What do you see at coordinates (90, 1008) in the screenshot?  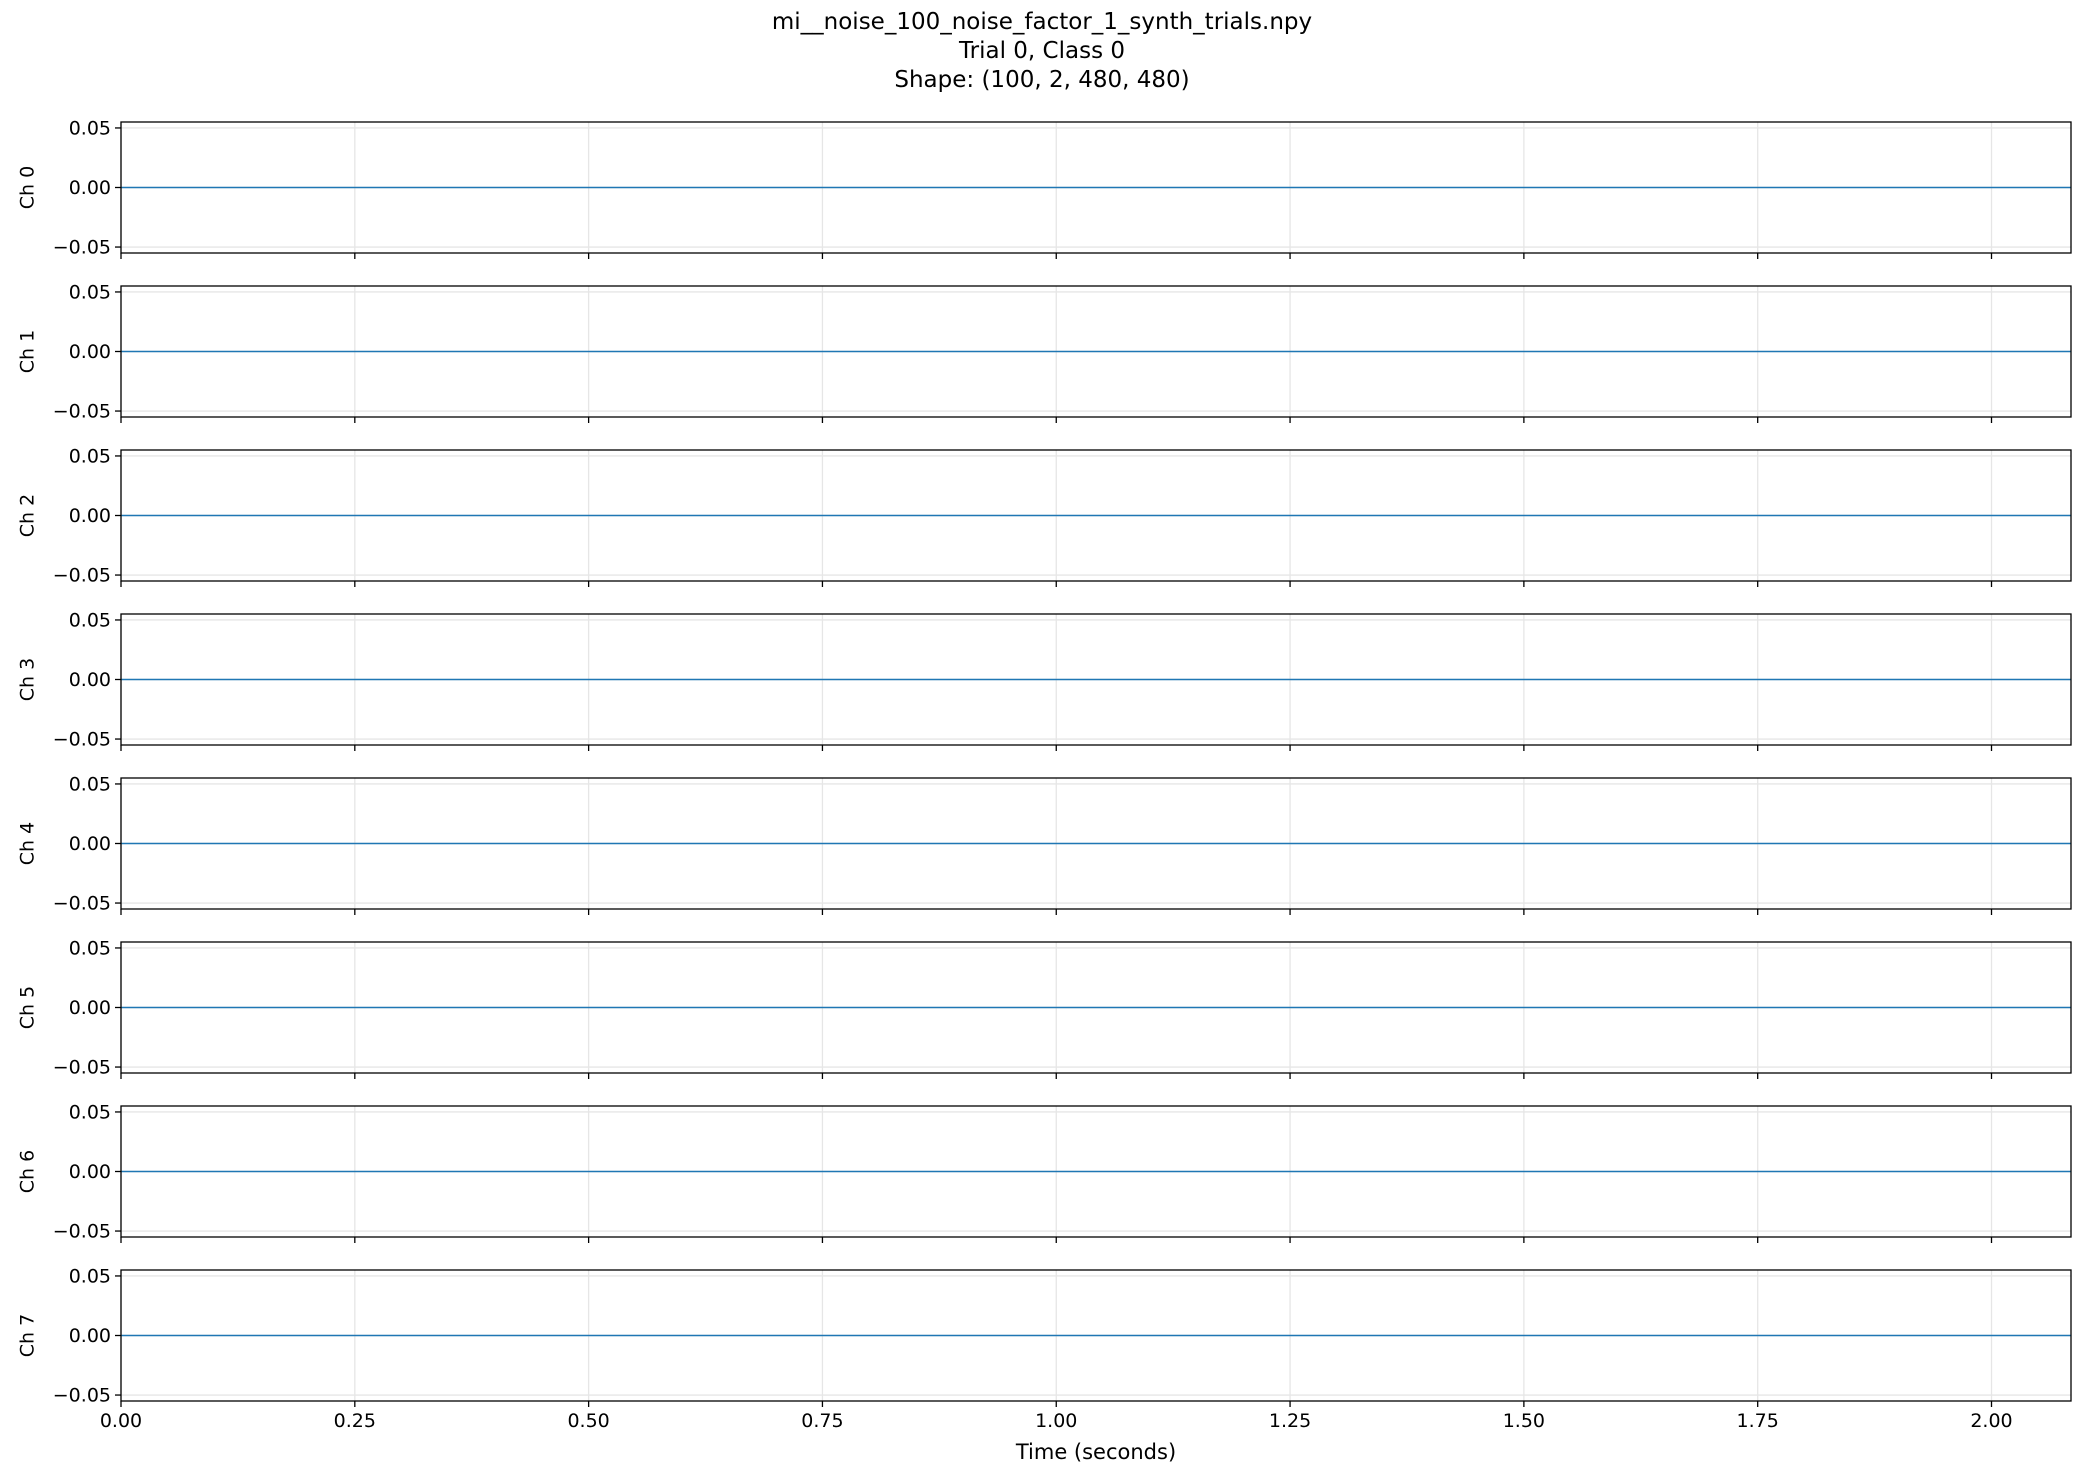 I see `y-tick-label-ch5-1: 0.00` at bounding box center [90, 1008].